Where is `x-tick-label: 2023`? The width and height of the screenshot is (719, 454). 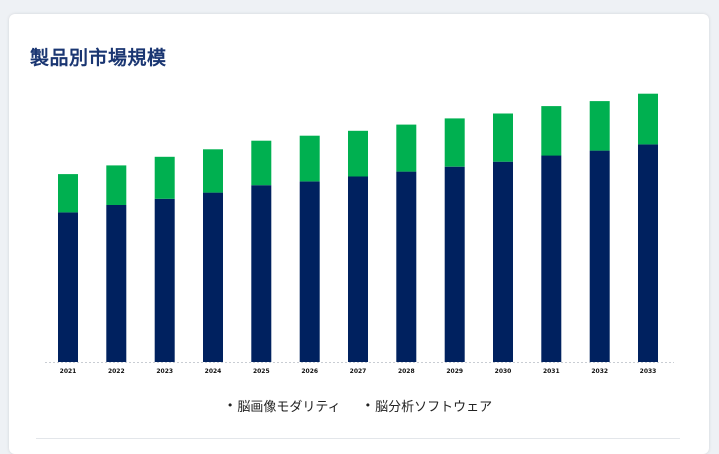
x-tick-label: 2023 is located at coordinates (164, 371).